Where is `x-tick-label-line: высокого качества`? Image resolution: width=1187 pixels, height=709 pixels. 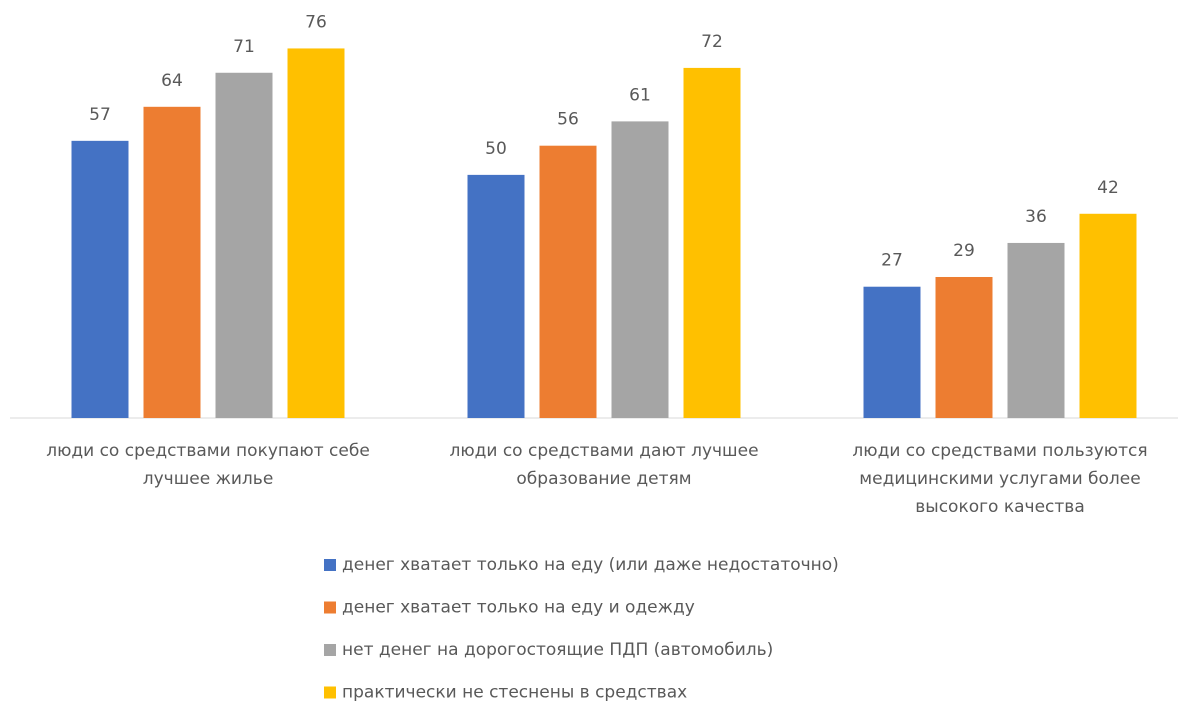 x-tick-label-line: высокого качества is located at coordinates (999, 507).